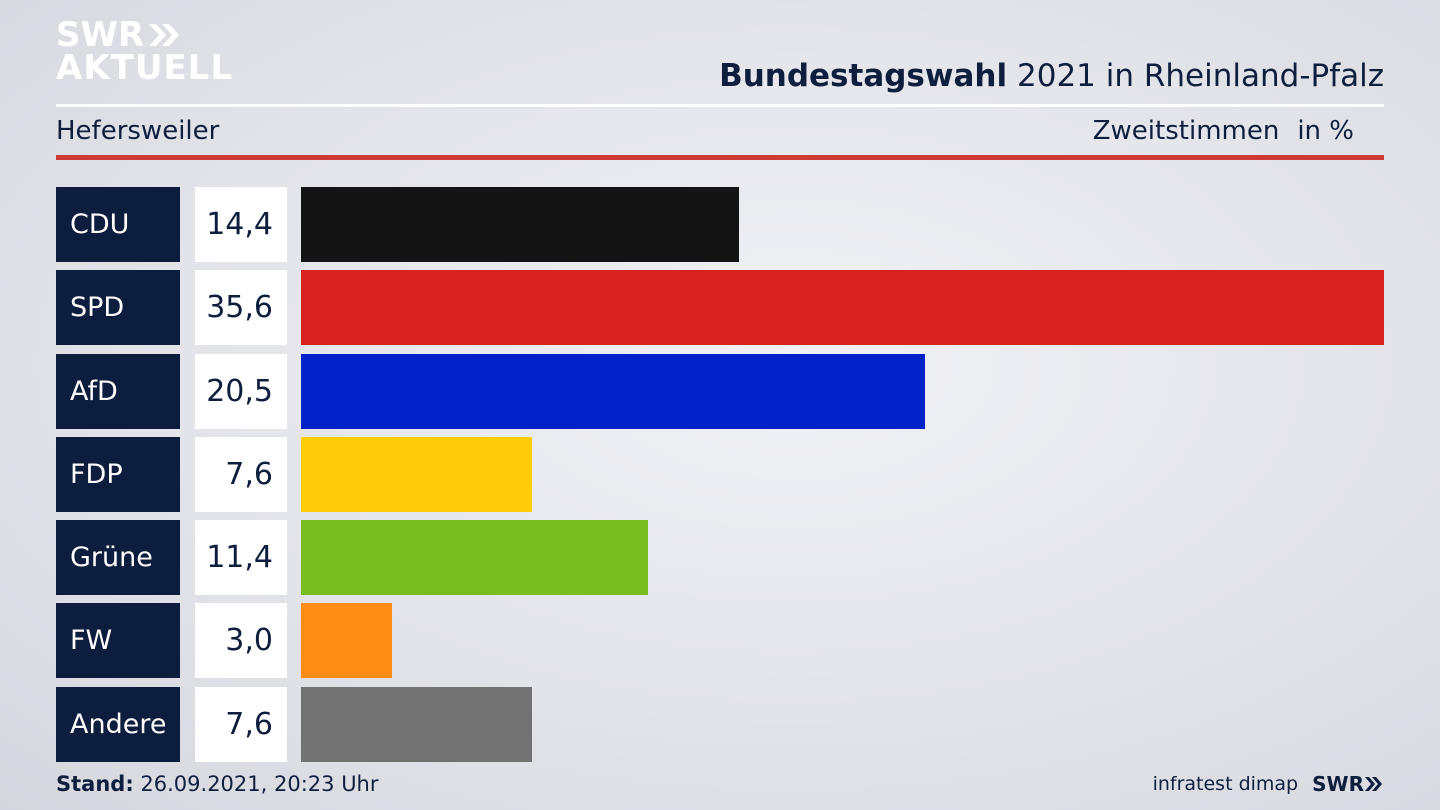 The height and width of the screenshot is (810, 1440). I want to click on party-label: AfD, so click(118, 391).